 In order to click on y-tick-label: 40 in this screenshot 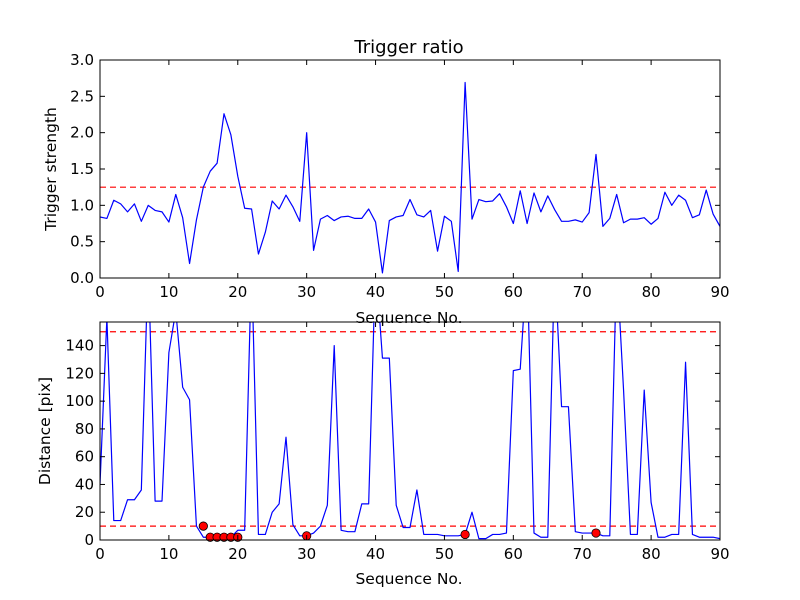, I will do `click(84, 484)`.